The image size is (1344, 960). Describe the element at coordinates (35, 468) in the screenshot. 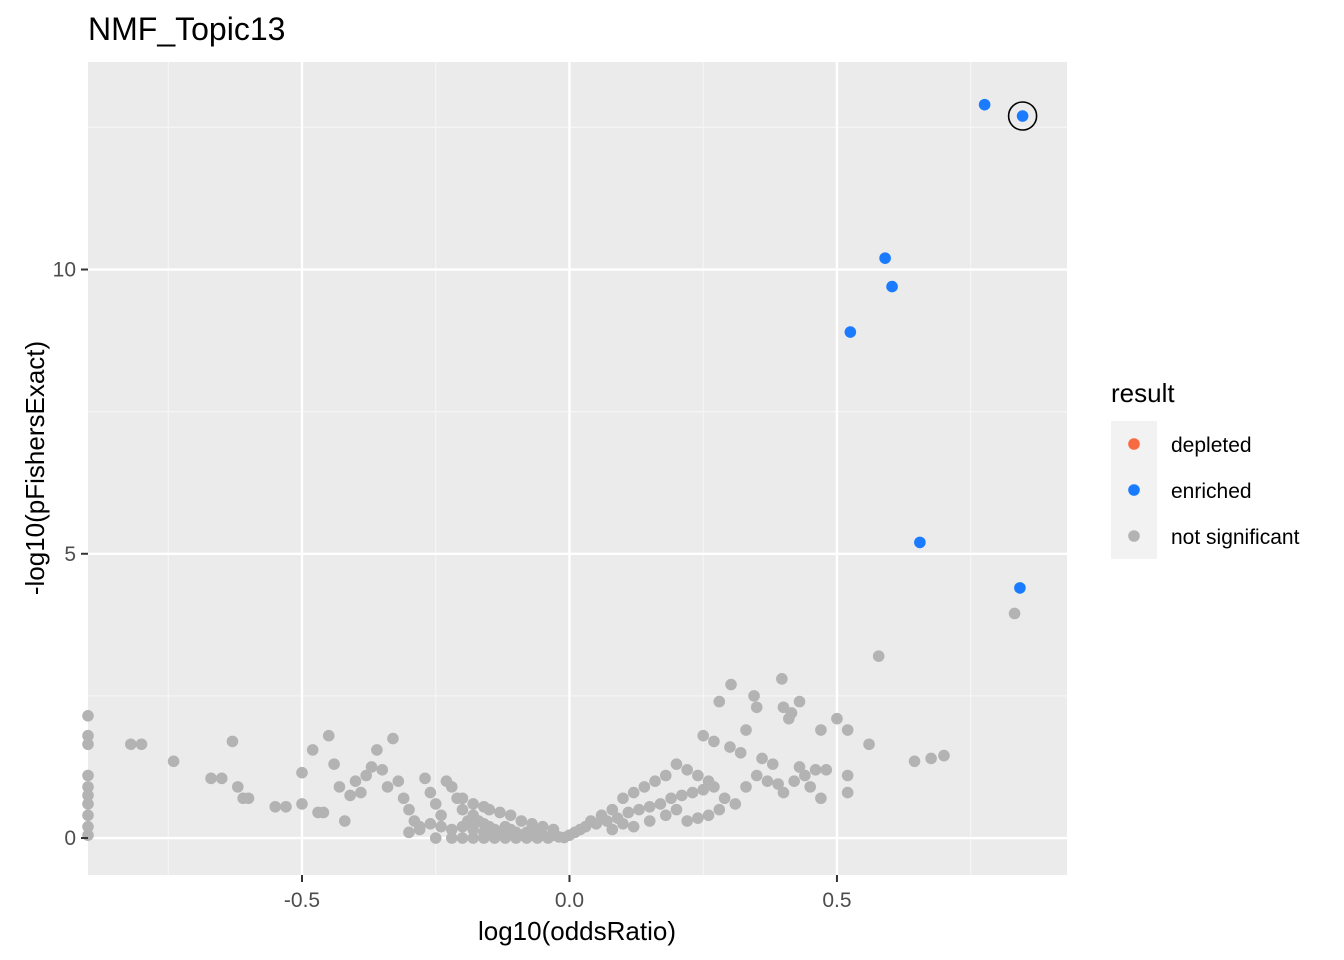

I see `y-axis-title: -log10(pFishersExact)` at that location.